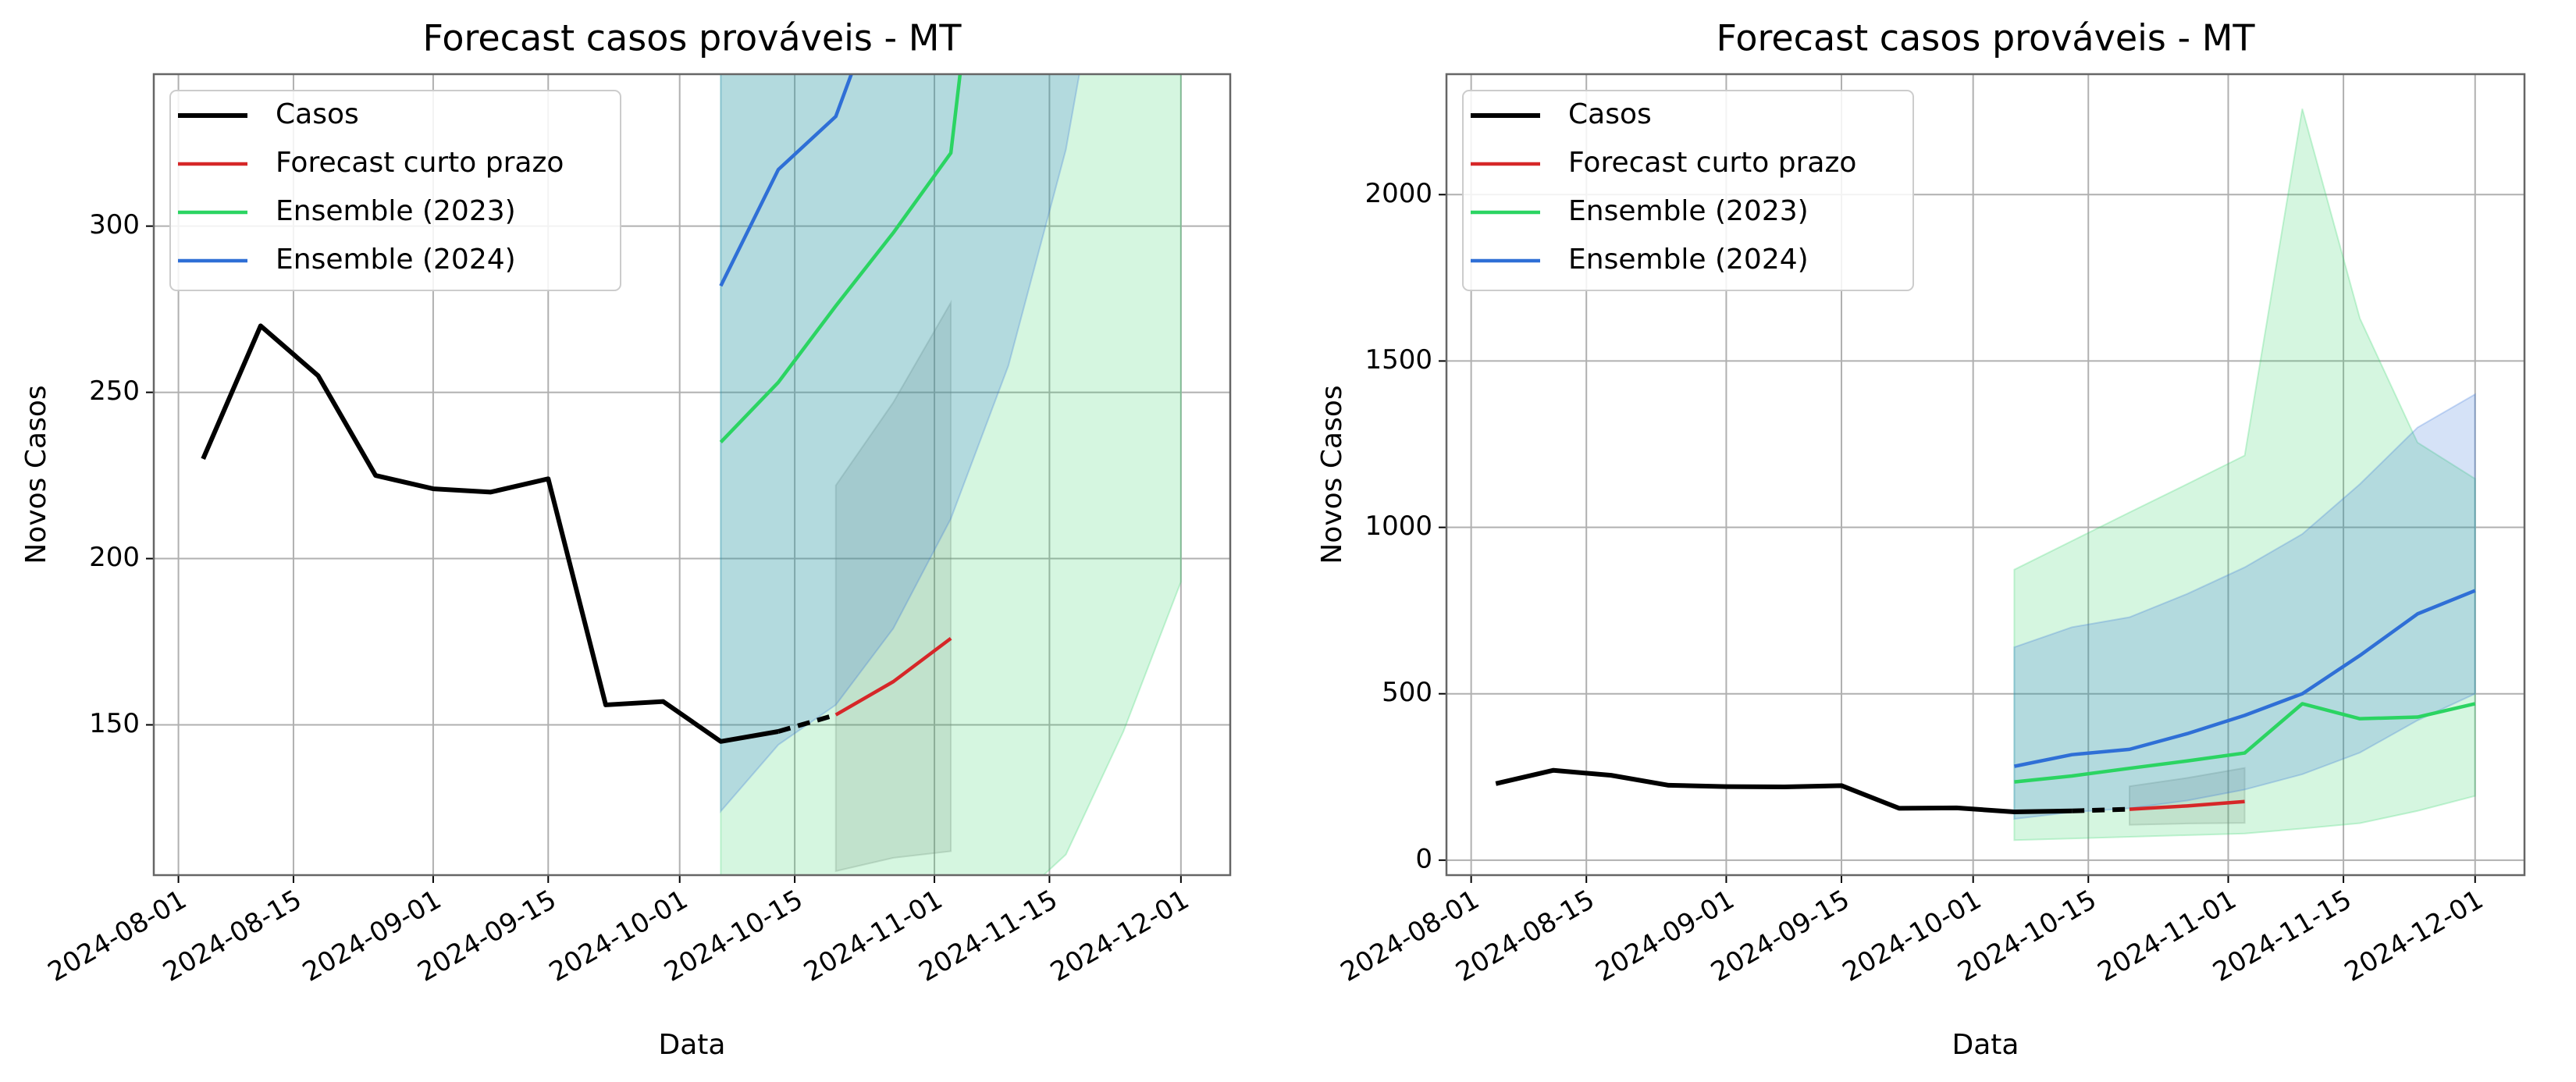 The image size is (2576, 1082). I want to click on y-tick-label: 150, so click(114, 723).